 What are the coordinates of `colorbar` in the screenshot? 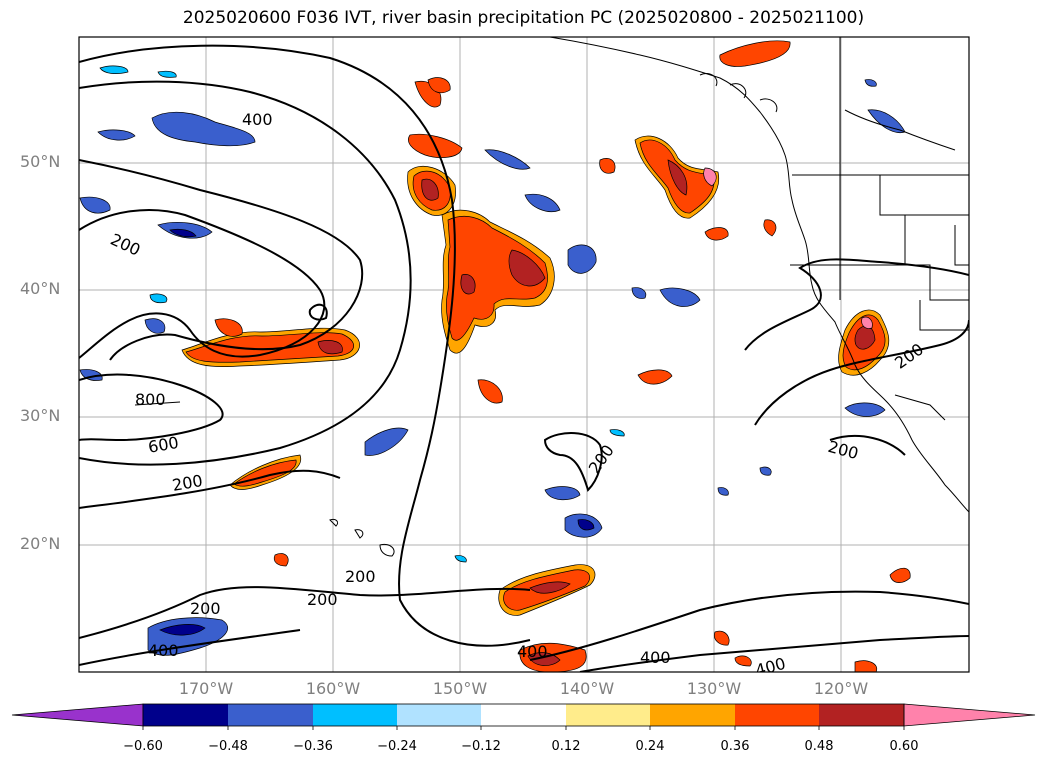 It's located at (523, 716).